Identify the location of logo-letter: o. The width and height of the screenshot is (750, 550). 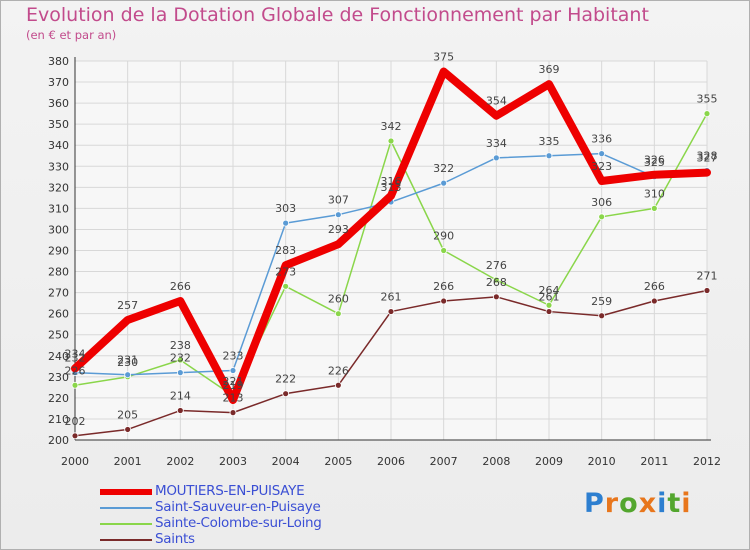
(629, 503).